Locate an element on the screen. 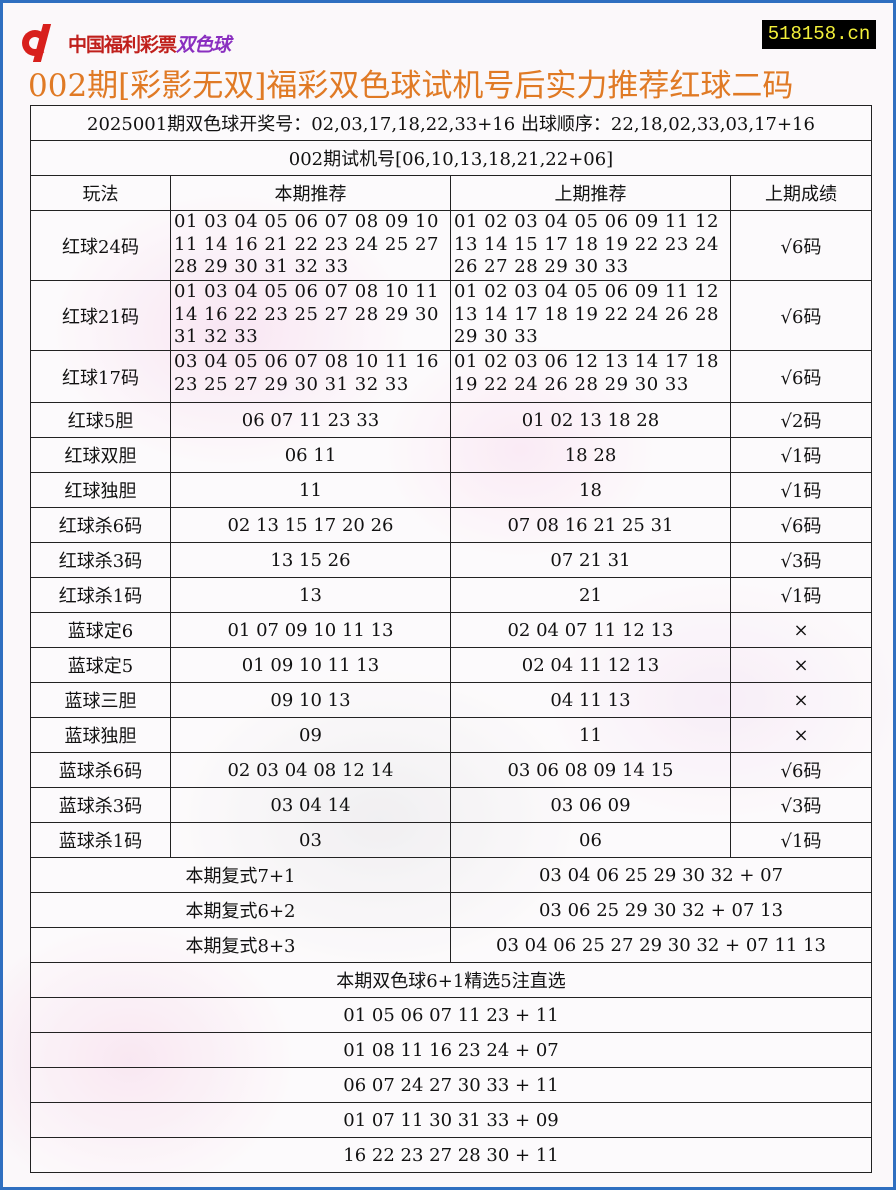 This screenshot has height=1190, width=896. previous-recommendation: 21 is located at coordinates (590, 595).